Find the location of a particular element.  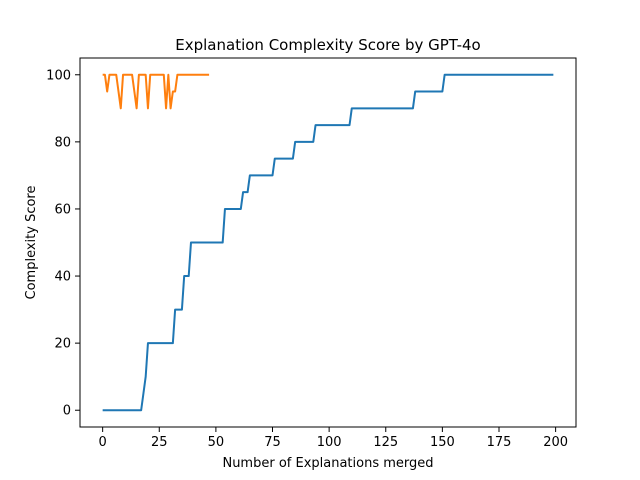

x-tick-label: 125 is located at coordinates (385, 442).